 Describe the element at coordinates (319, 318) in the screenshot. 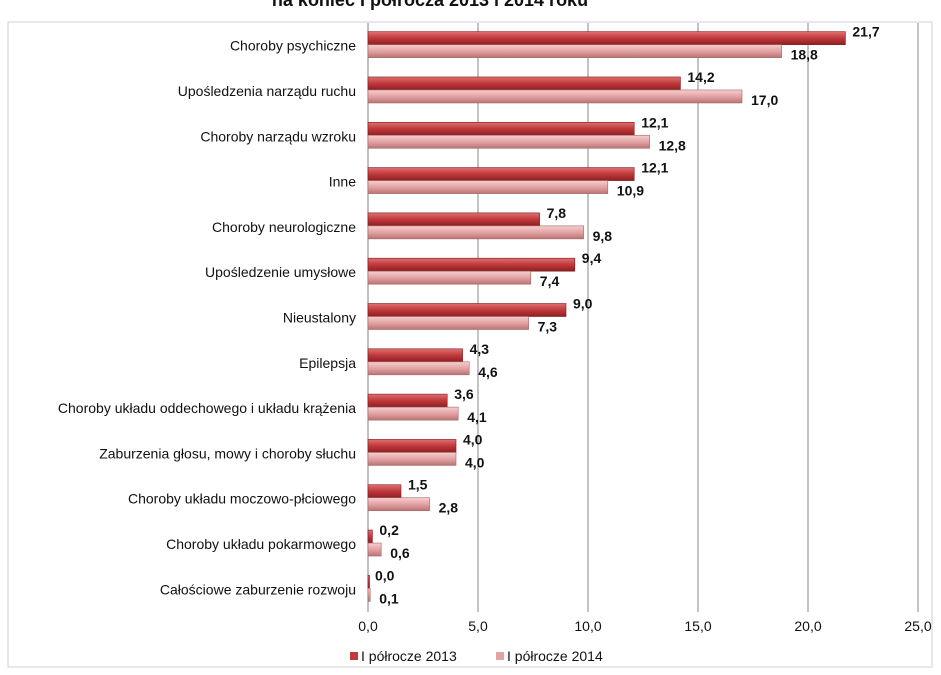

I see `category-label: Nieustalony` at that location.